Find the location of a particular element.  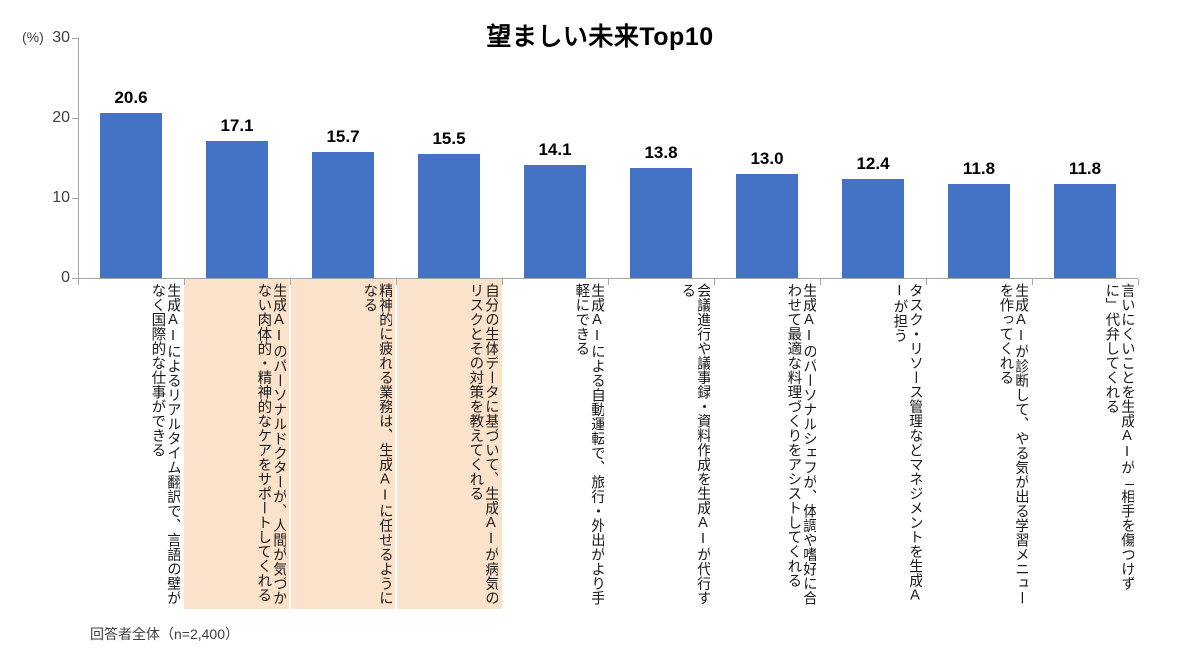

bar-value-label: 13.0 is located at coordinates (767, 158).